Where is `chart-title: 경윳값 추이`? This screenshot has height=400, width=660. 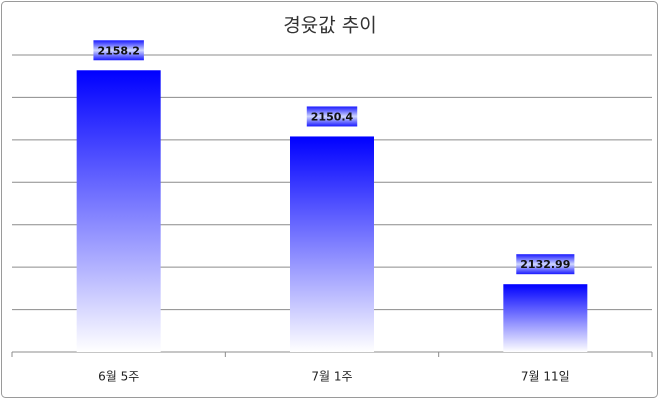 chart-title: 경윳값 추이 is located at coordinates (329, 26).